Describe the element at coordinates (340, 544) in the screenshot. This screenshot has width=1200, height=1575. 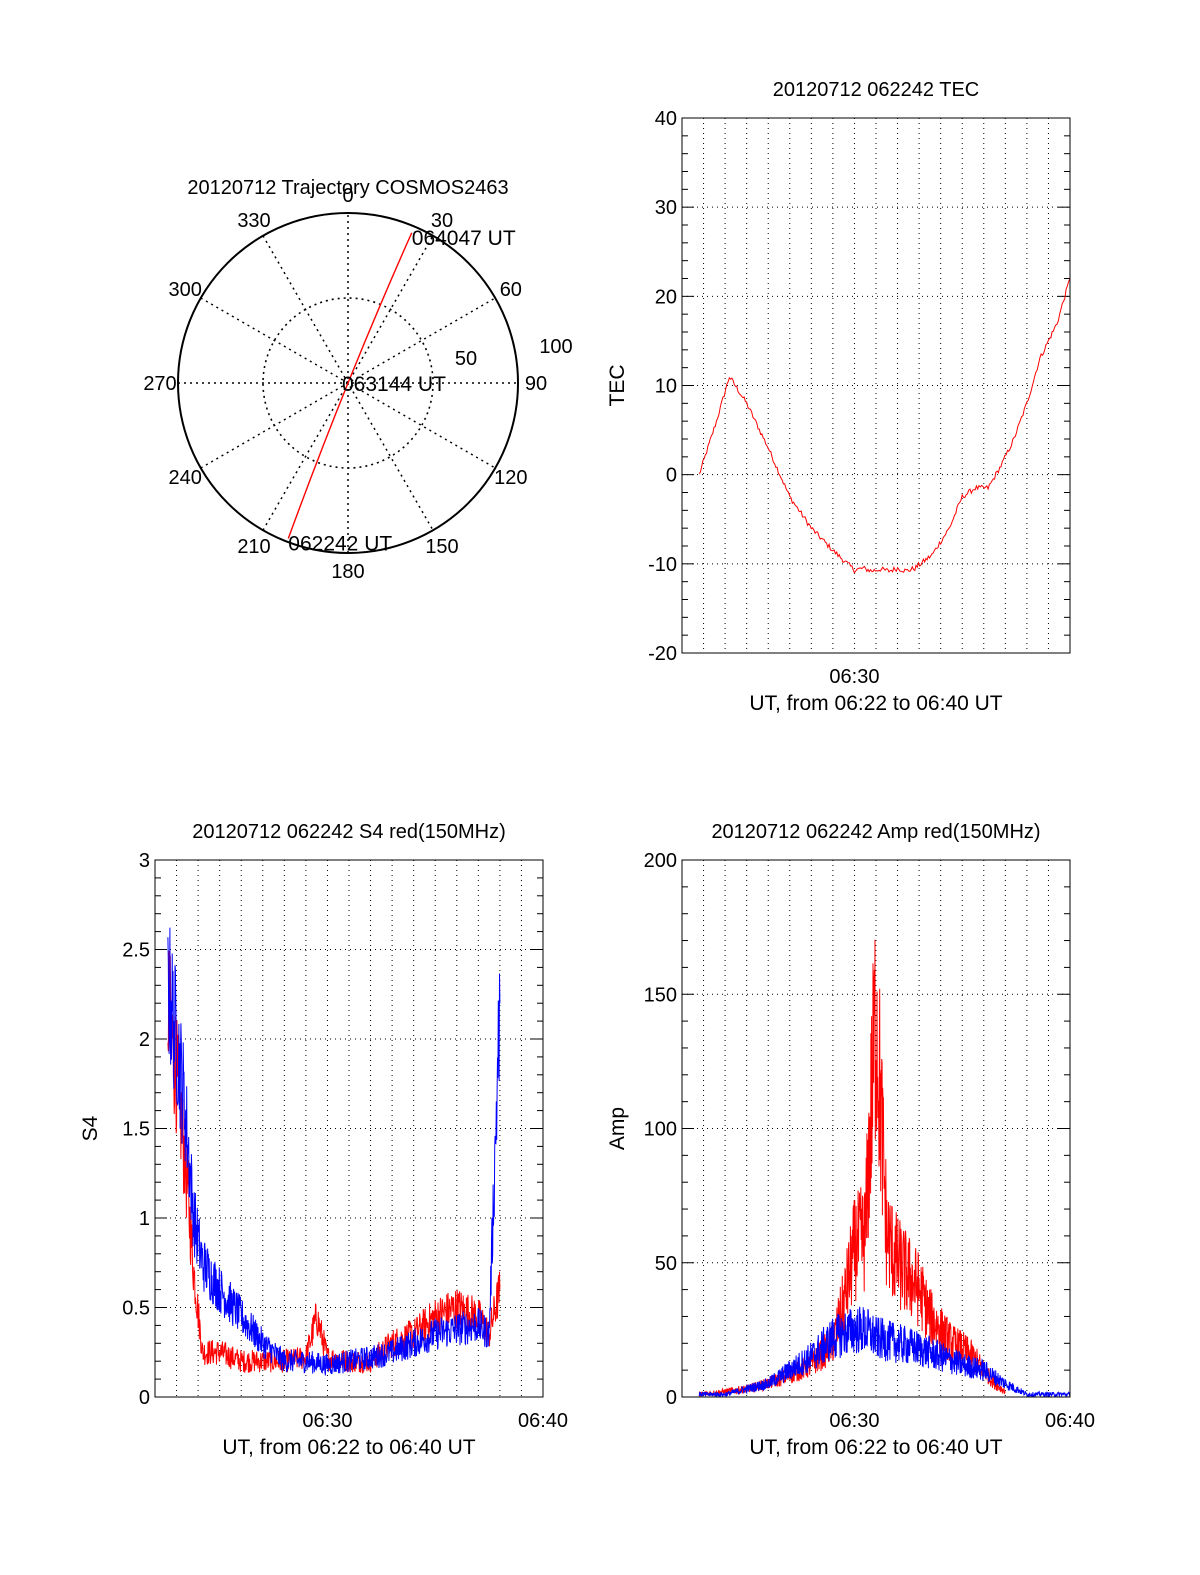
I see `trajectory-start-label: 062242 UT` at that location.